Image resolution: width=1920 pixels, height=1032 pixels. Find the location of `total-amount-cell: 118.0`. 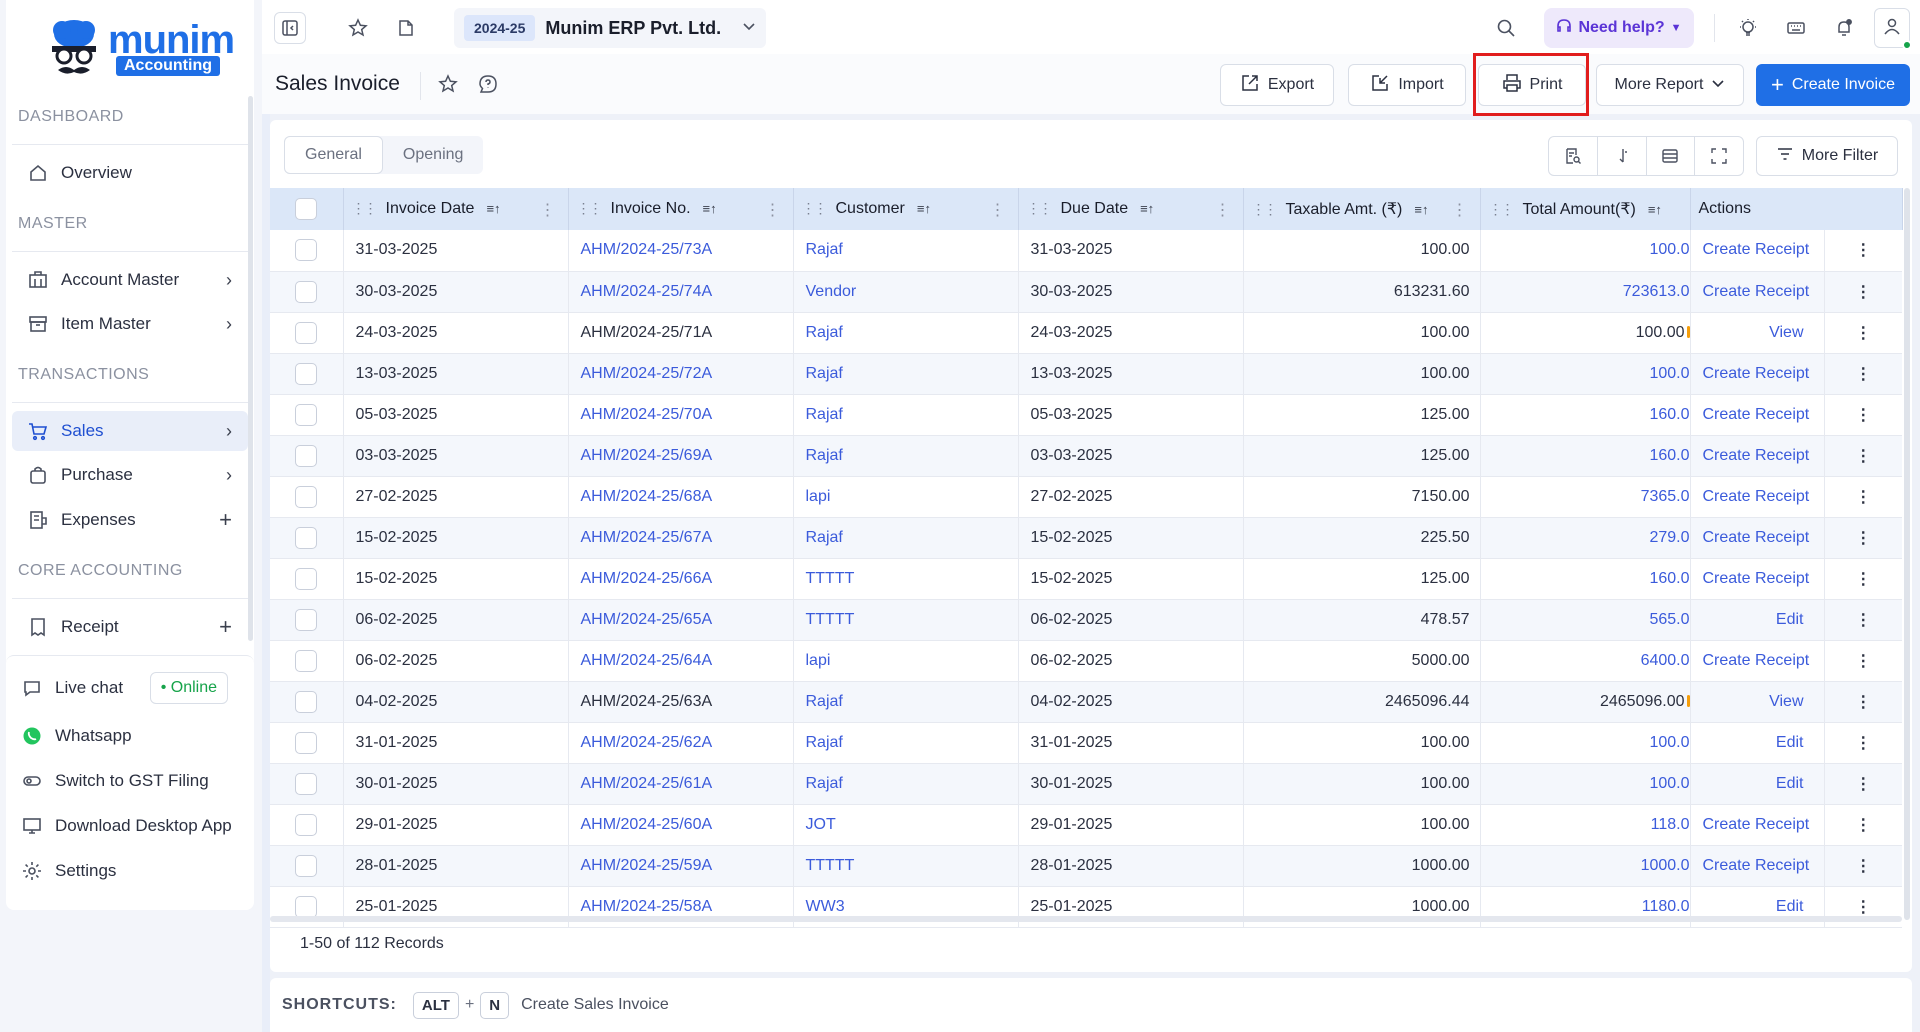

total-amount-cell: 118.0 is located at coordinates (1585, 824).